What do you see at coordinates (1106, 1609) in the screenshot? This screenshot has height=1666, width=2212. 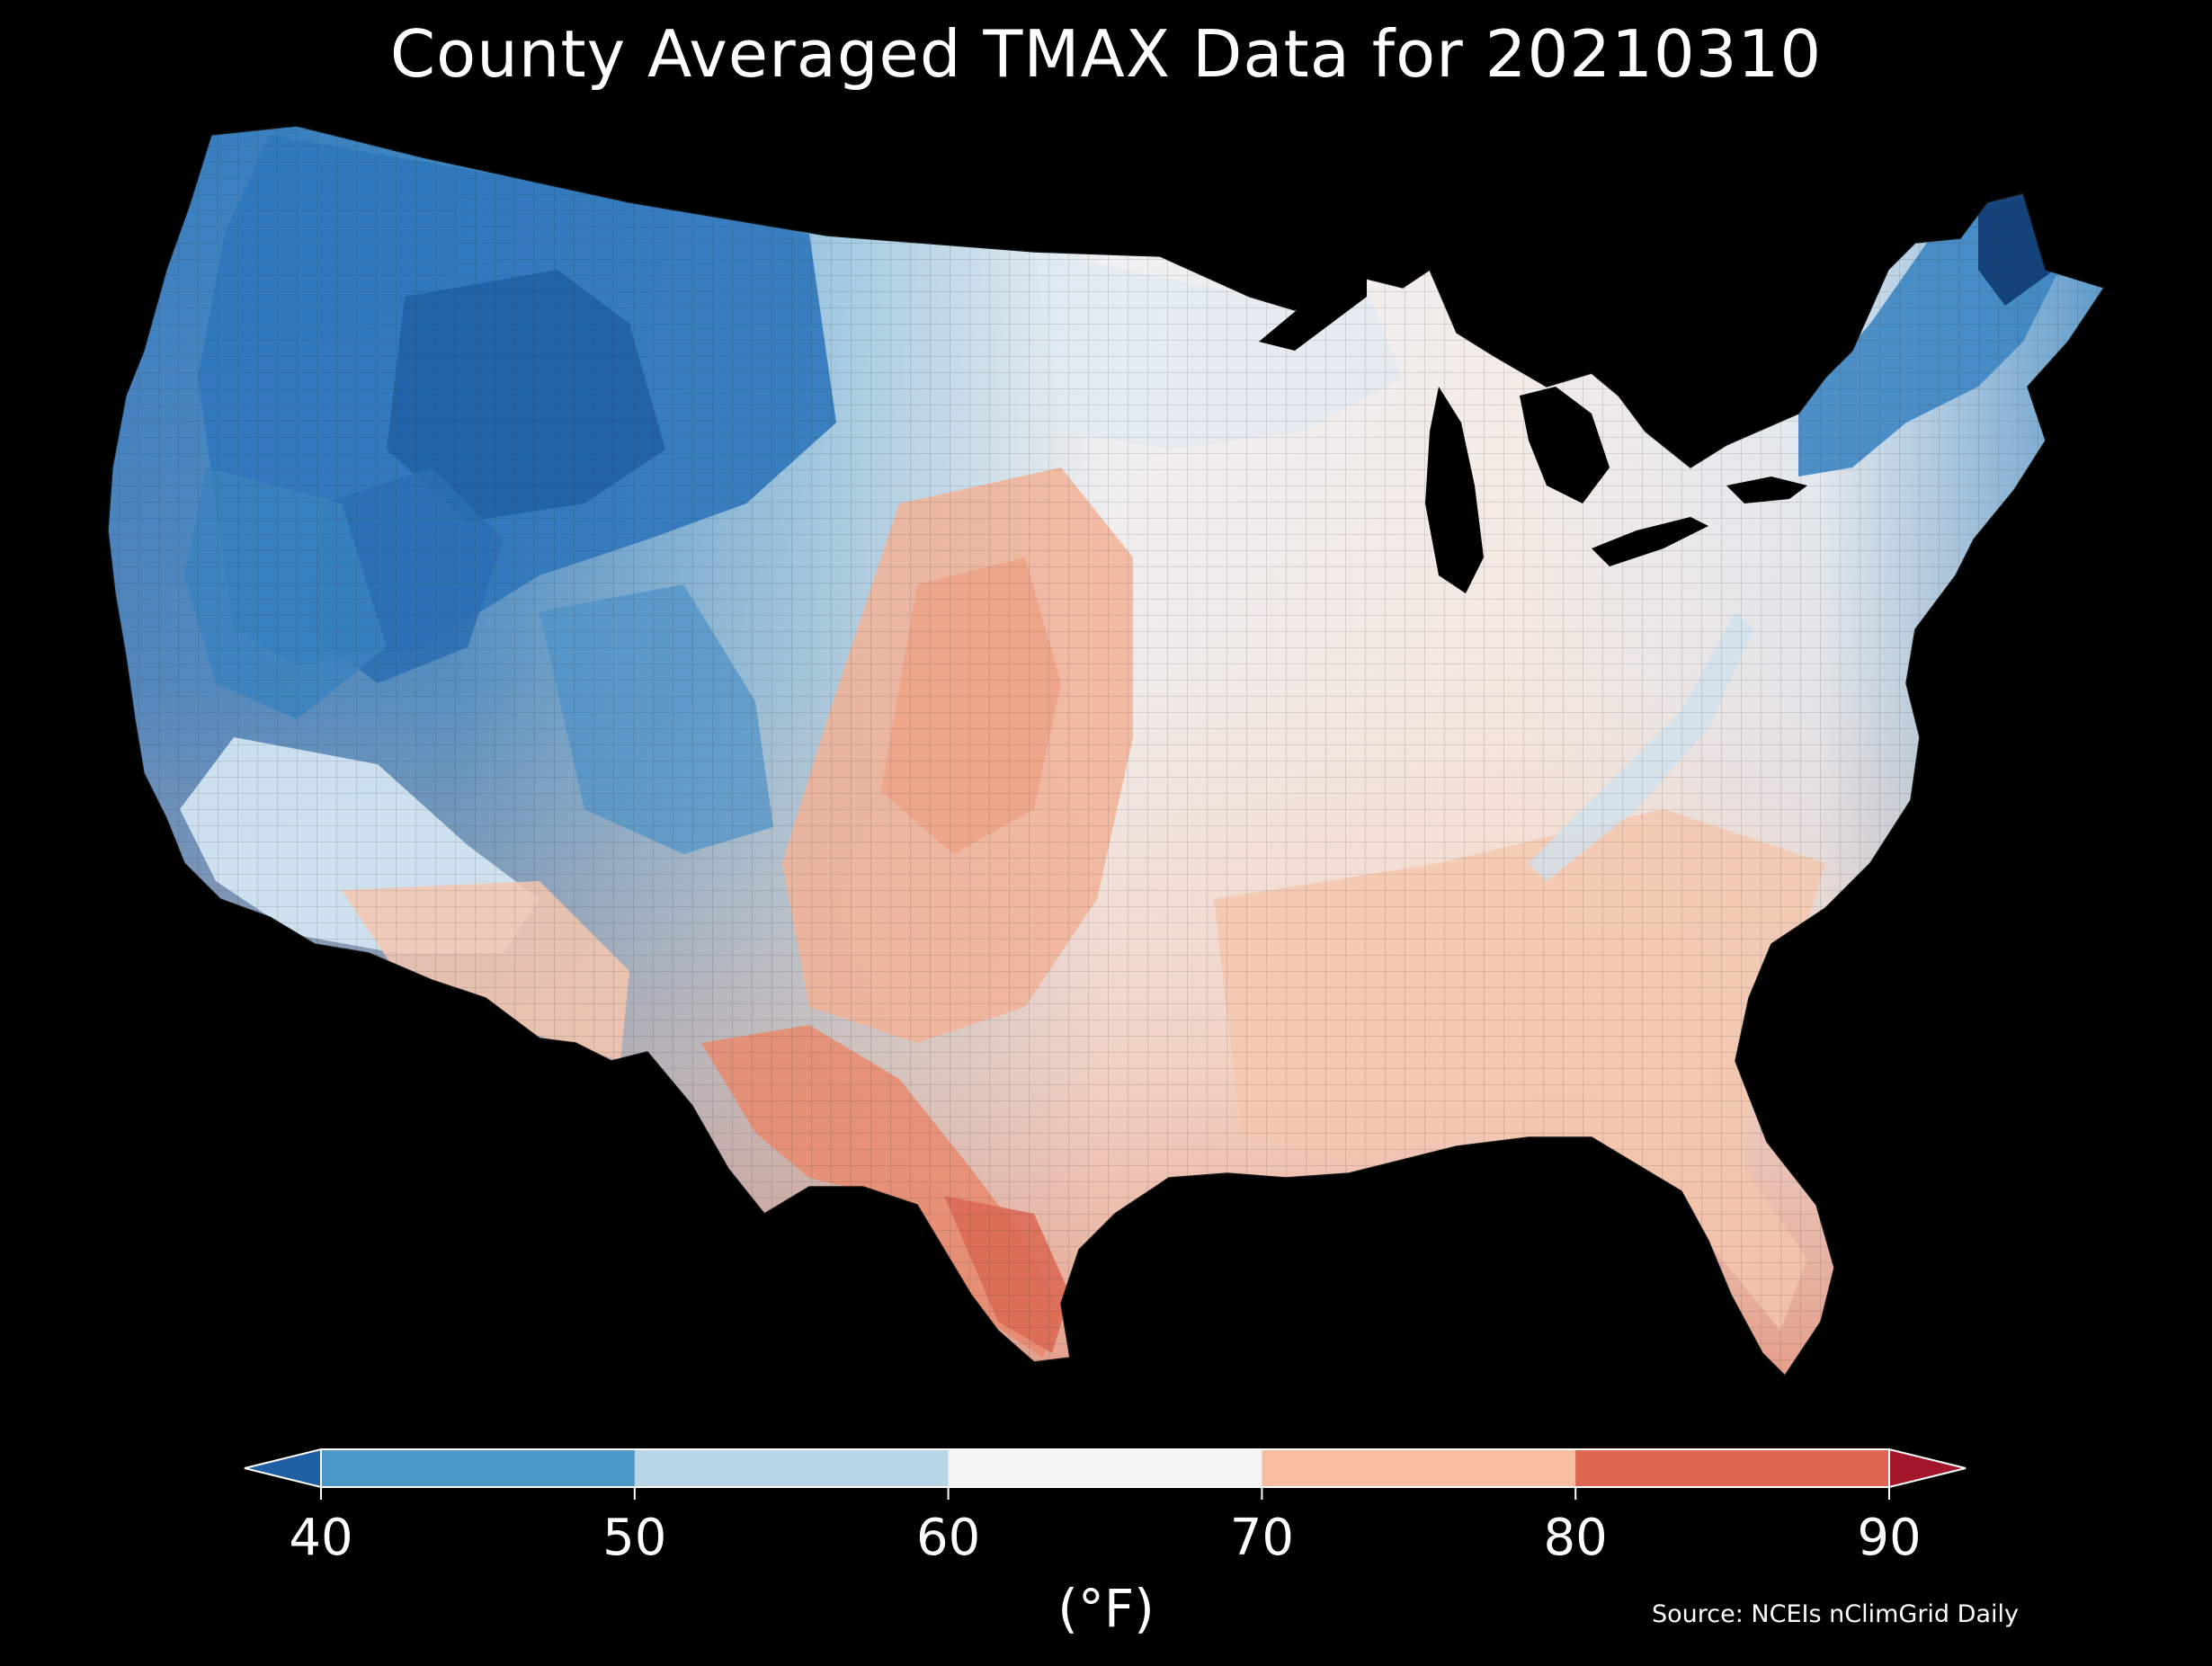 I see `colorbar-unit: (°F)` at bounding box center [1106, 1609].